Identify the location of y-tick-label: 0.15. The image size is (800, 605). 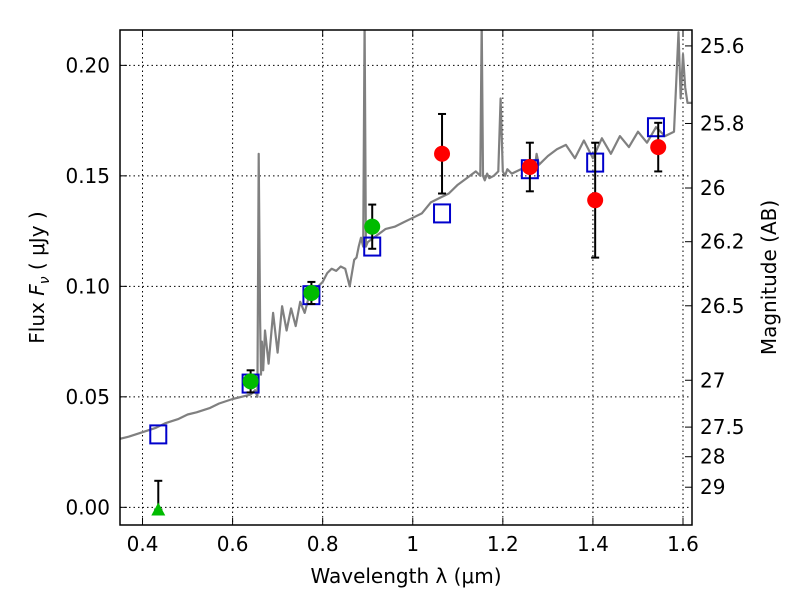
(87, 176).